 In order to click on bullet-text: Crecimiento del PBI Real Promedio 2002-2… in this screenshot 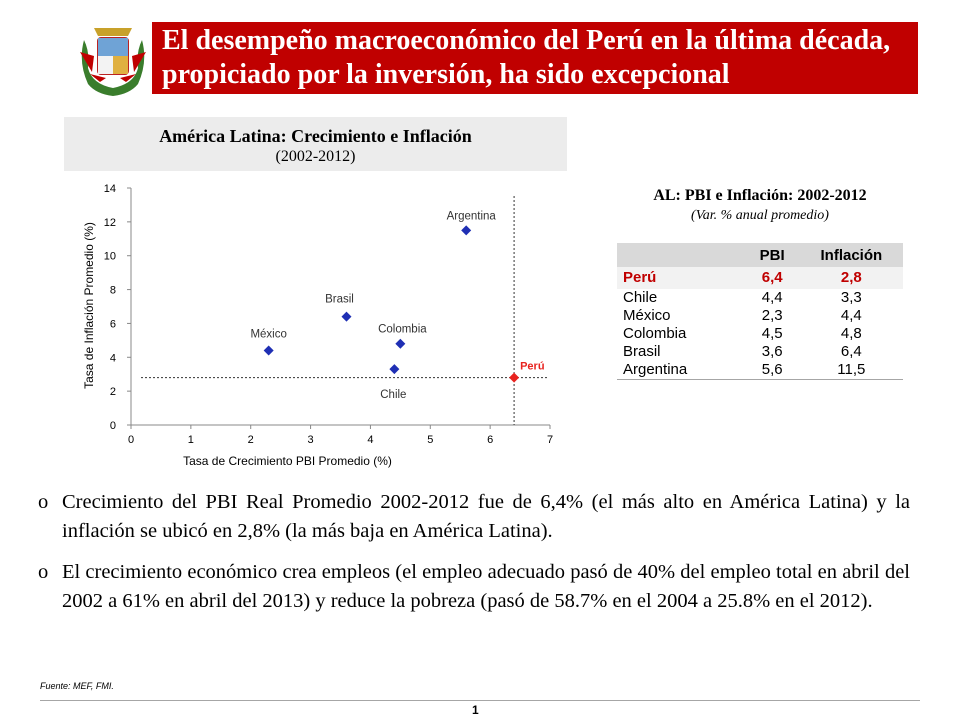, I will do `click(486, 516)`.